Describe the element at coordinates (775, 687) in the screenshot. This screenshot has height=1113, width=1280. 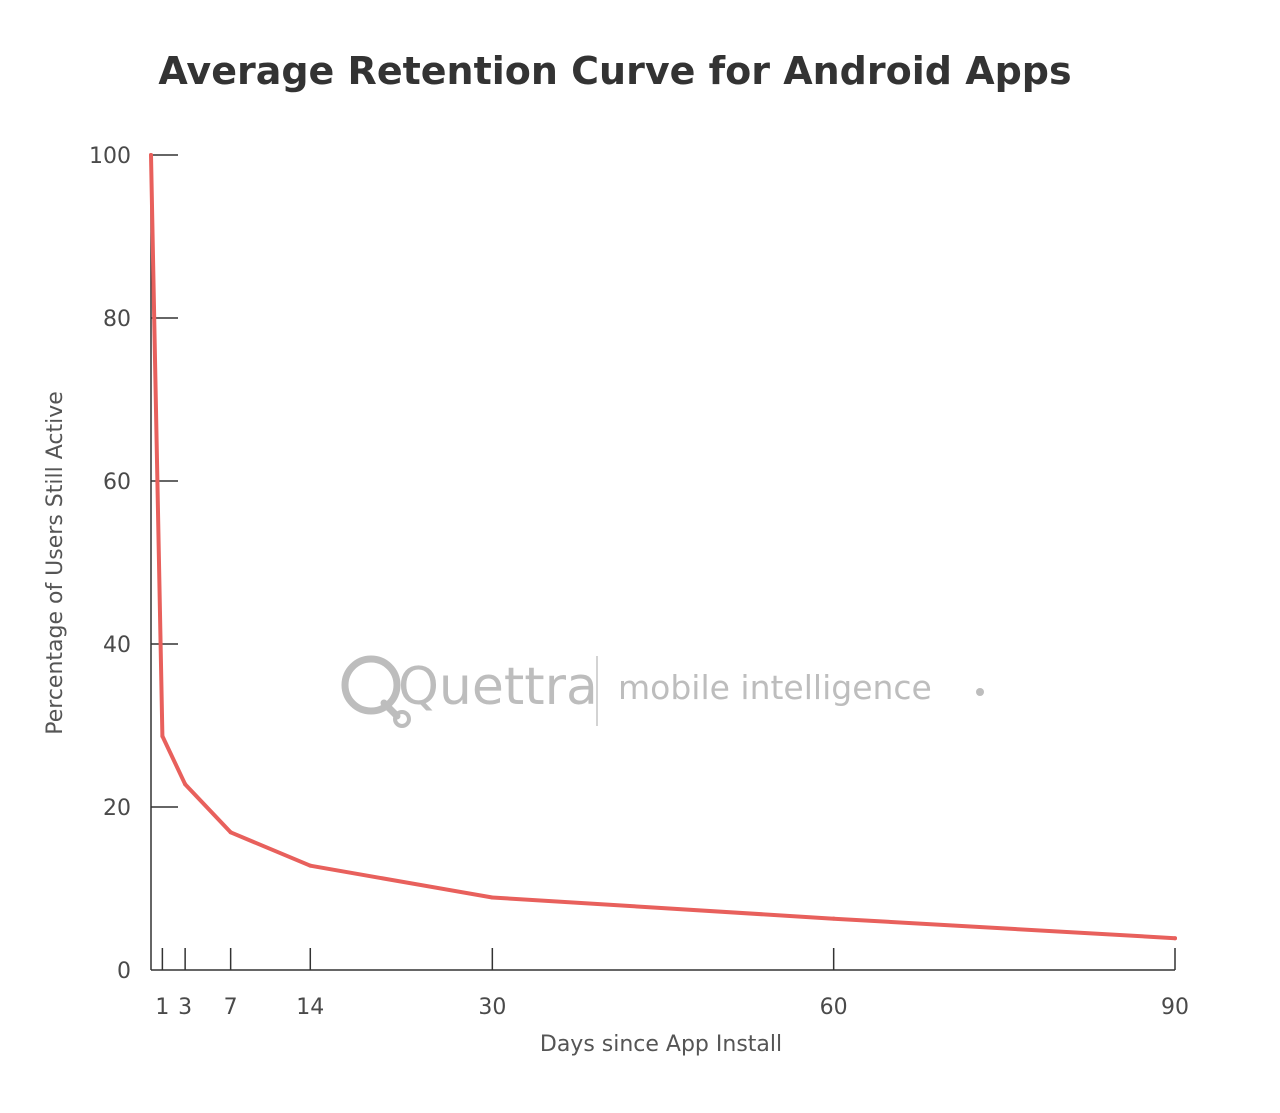
I see `watermark-tagline: mobile intelligence` at that location.